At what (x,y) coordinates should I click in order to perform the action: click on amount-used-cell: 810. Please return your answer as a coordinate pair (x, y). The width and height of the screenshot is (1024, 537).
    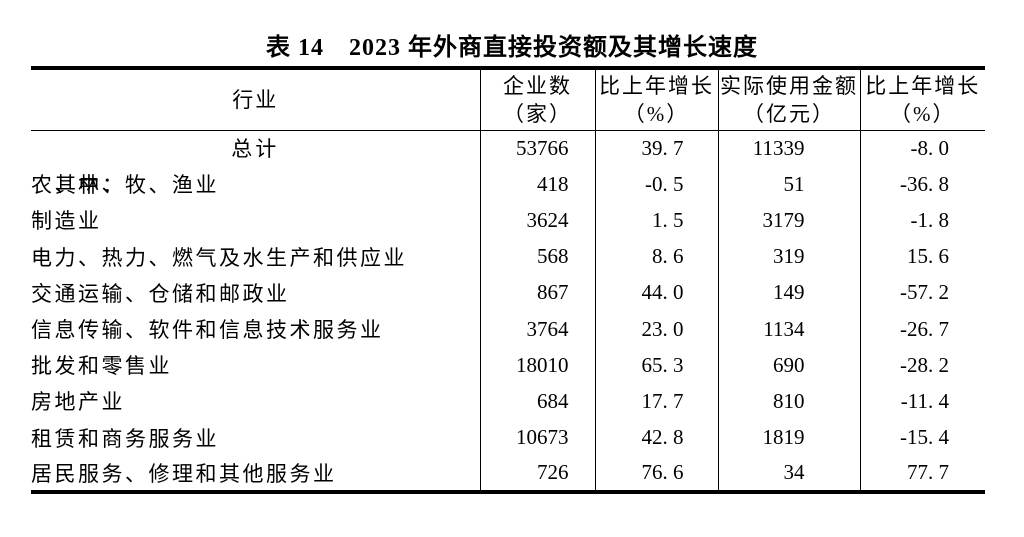
    Looking at the image, I should click on (788, 401).